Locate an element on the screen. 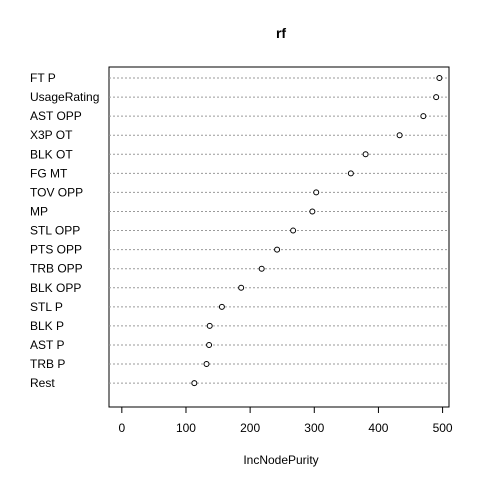 This screenshot has height=485, width=480. category-label: STL OPP is located at coordinates (55, 231).